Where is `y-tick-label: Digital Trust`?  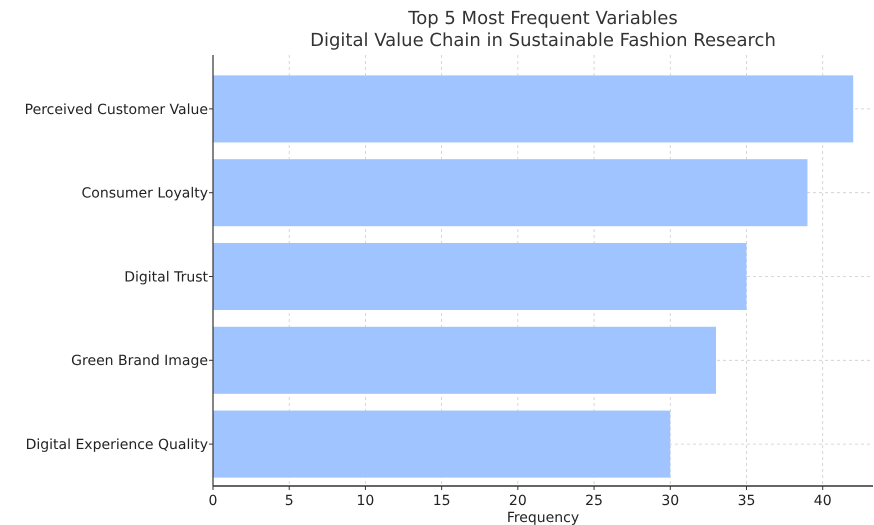
y-tick-label: Digital Trust is located at coordinates (166, 277).